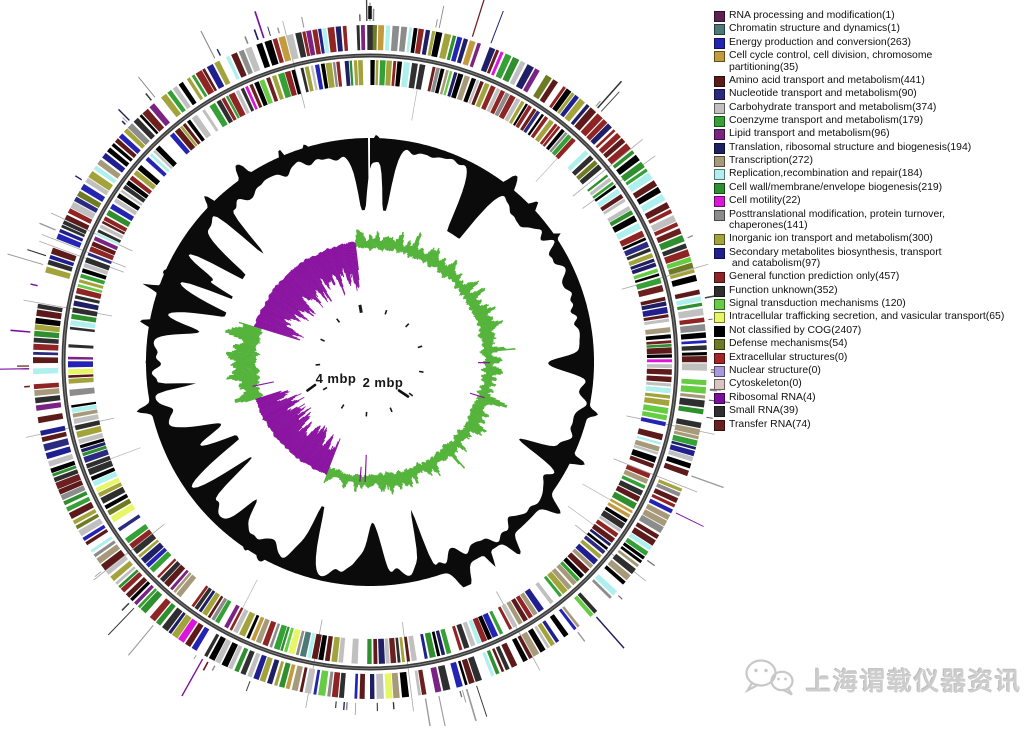  I want to click on legend-label: Nuclear structure(0), so click(775, 371).